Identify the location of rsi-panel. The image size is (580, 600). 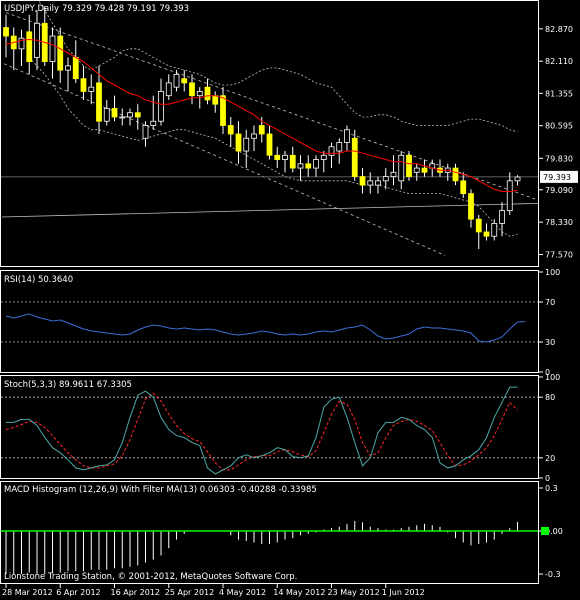
(269, 322).